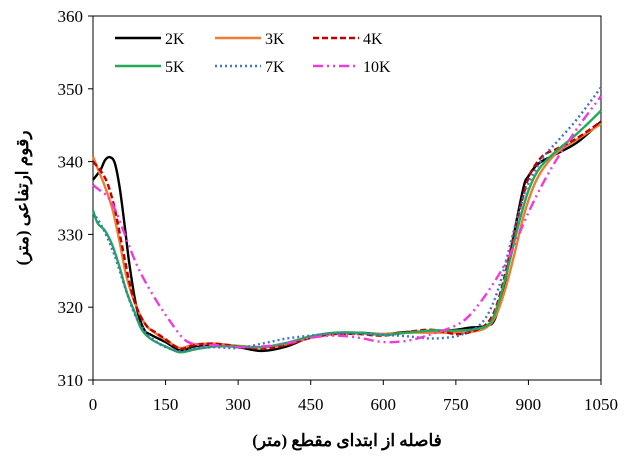 The image size is (624, 457). Describe the element at coordinates (275, 67) in the screenshot. I see `legend-label-7k: 7K` at that location.